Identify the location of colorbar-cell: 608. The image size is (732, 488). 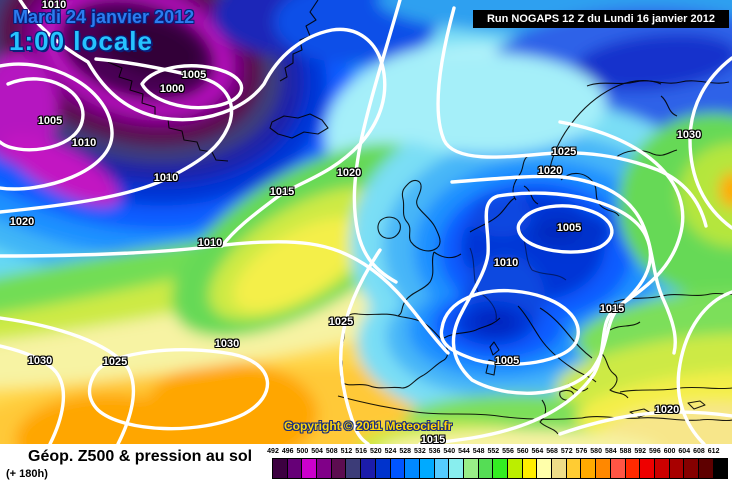
(703, 463).